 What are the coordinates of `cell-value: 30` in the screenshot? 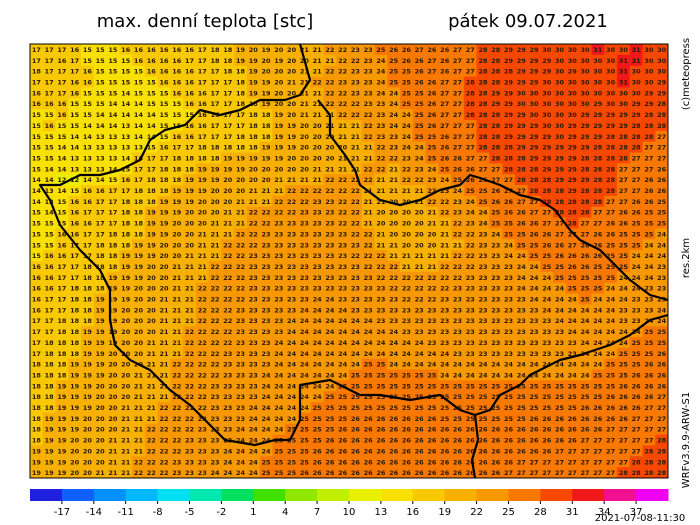 It's located at (547, 93).